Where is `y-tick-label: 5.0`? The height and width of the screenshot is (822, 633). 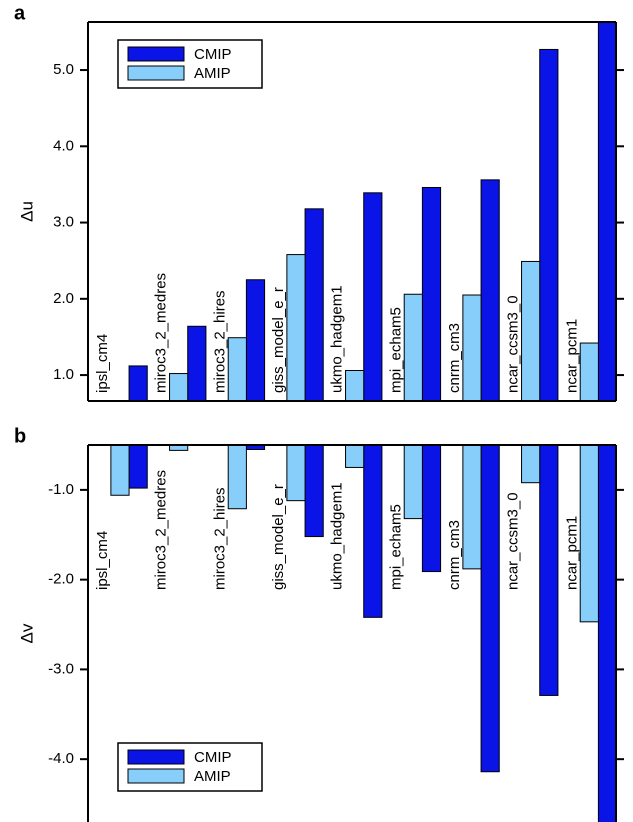 y-tick-label: 5.0 is located at coordinates (63, 69).